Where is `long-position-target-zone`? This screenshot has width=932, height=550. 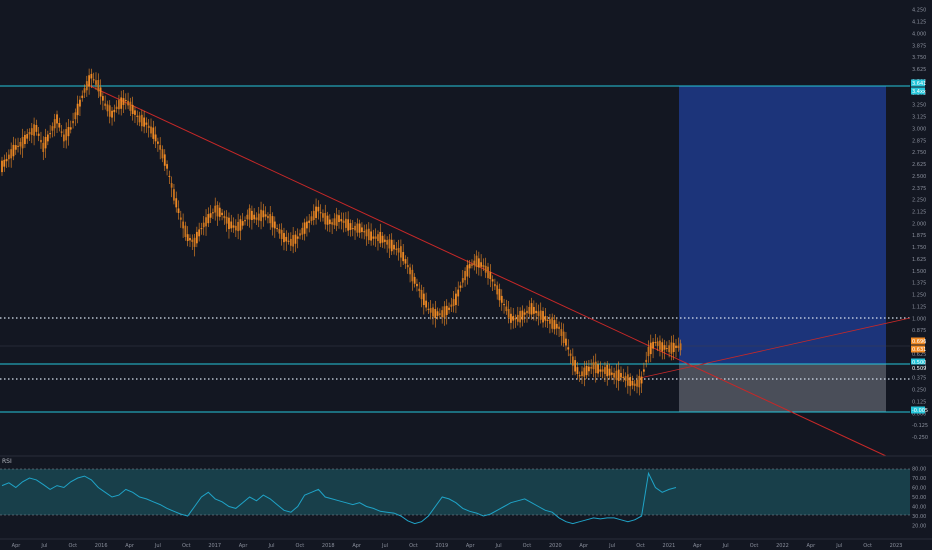
long-position-target-zone is located at coordinates (782, 225).